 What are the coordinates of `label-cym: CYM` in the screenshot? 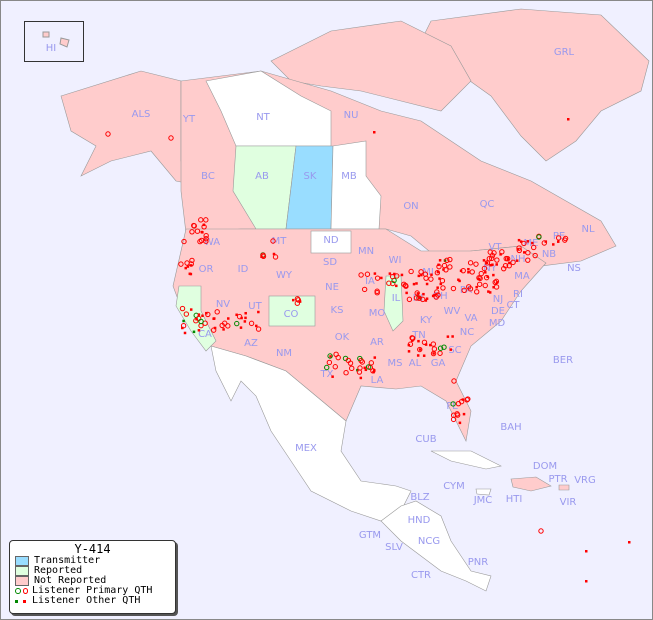 It's located at (454, 486).